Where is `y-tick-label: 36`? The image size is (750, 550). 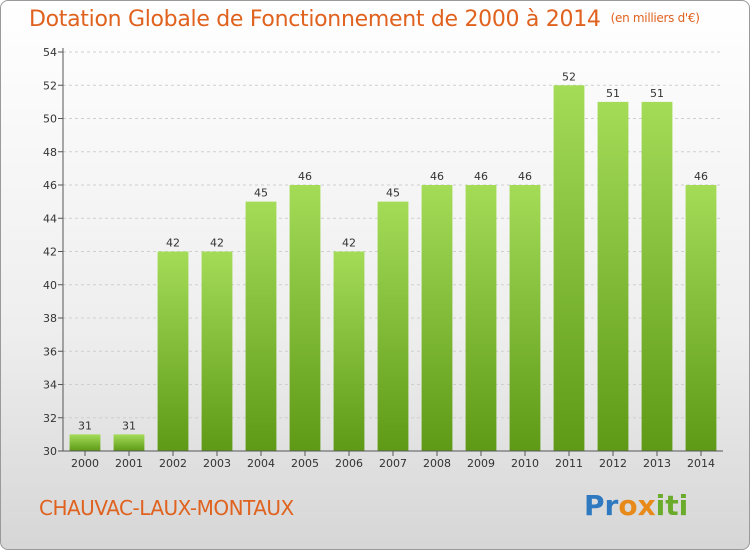
y-tick-label: 36 is located at coordinates (50, 351).